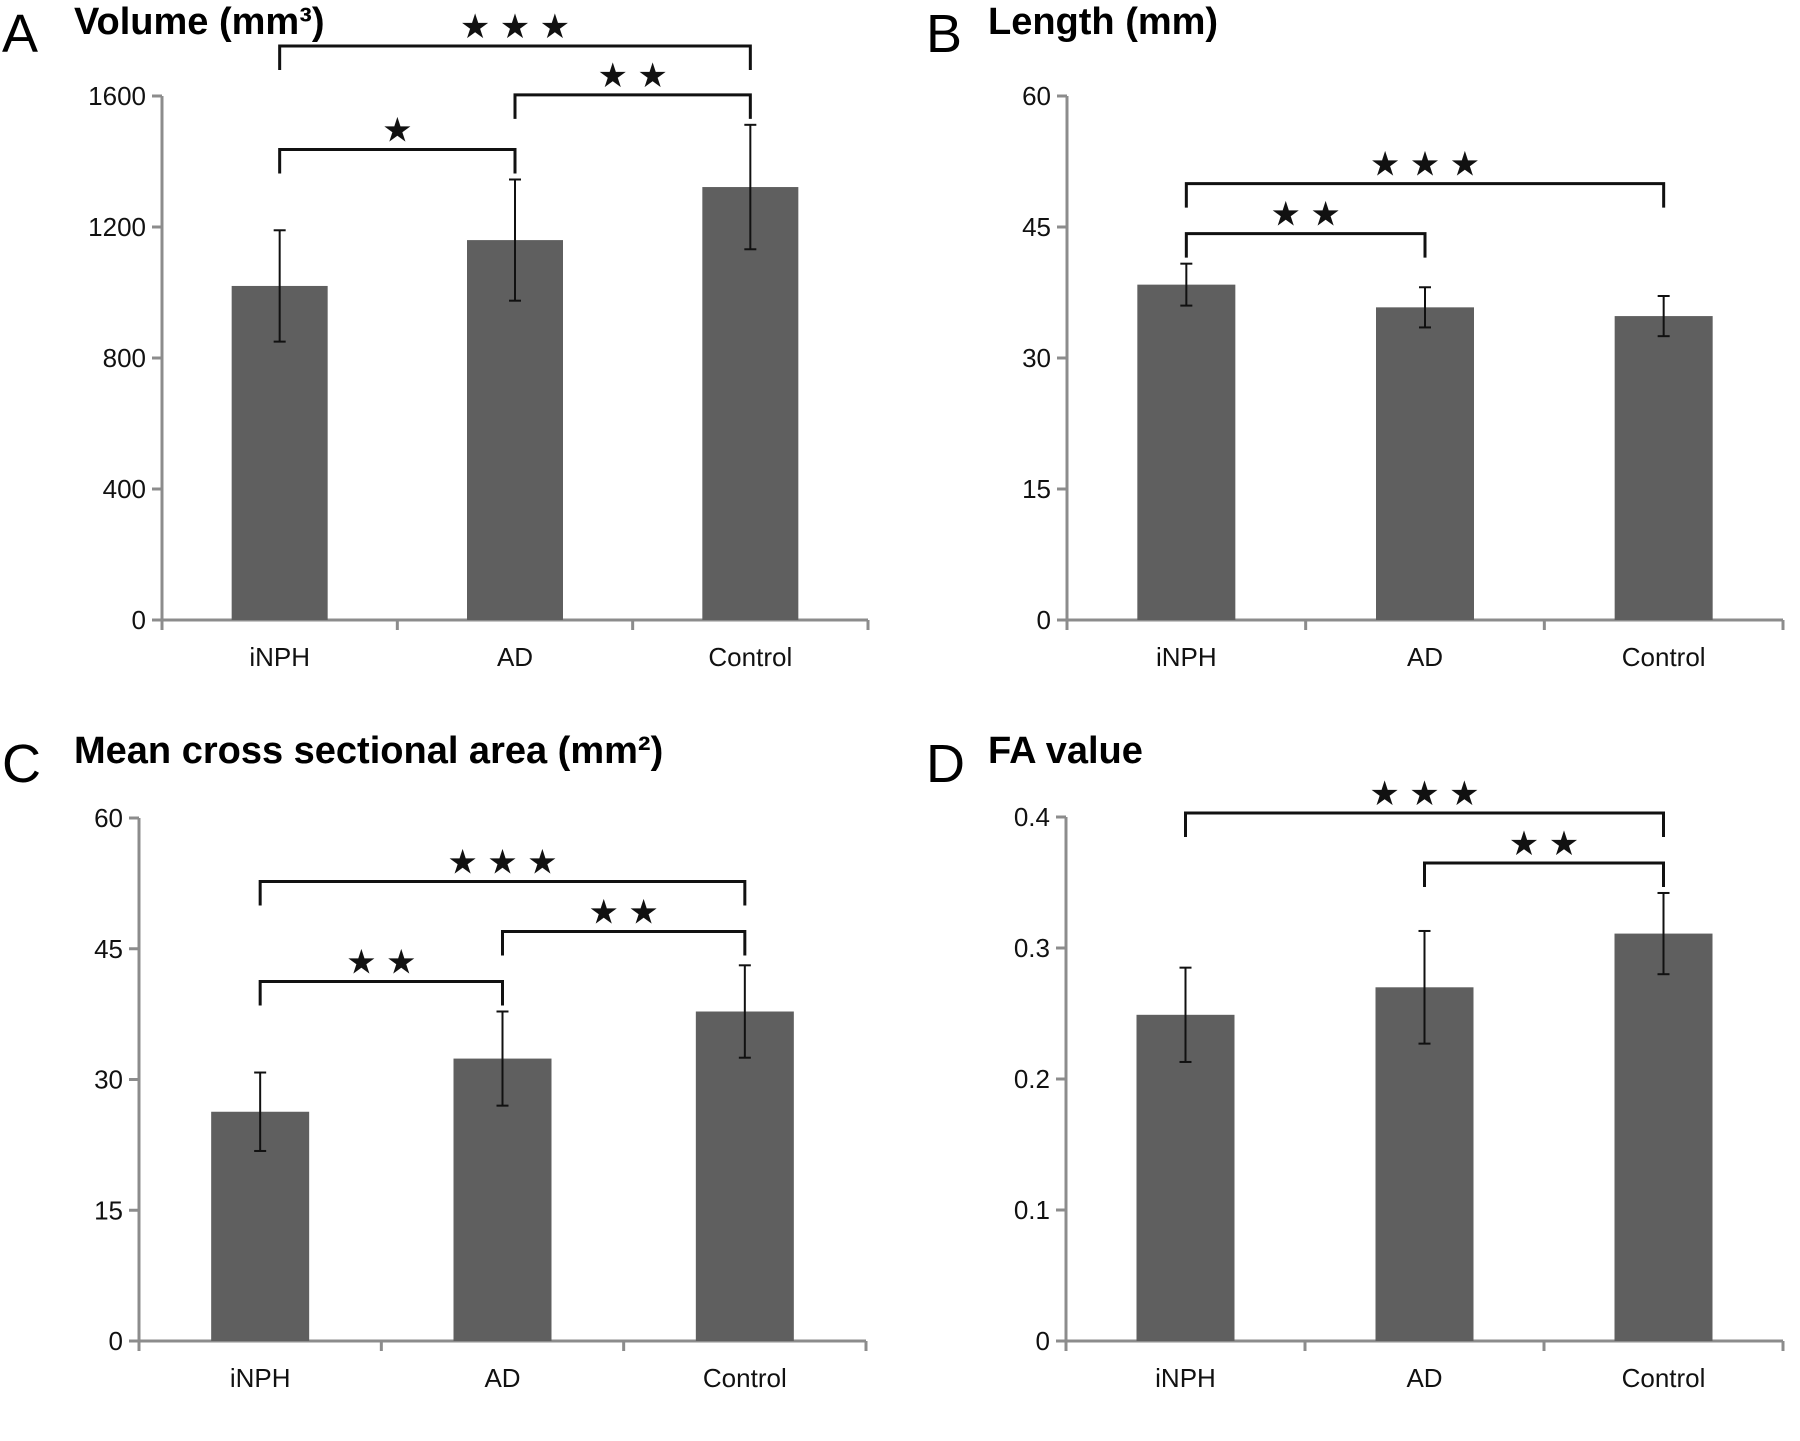 Image resolution: width=1800 pixels, height=1441 pixels. What do you see at coordinates (1032, 948) in the screenshot?
I see `y-tick-label: 0.3` at bounding box center [1032, 948].